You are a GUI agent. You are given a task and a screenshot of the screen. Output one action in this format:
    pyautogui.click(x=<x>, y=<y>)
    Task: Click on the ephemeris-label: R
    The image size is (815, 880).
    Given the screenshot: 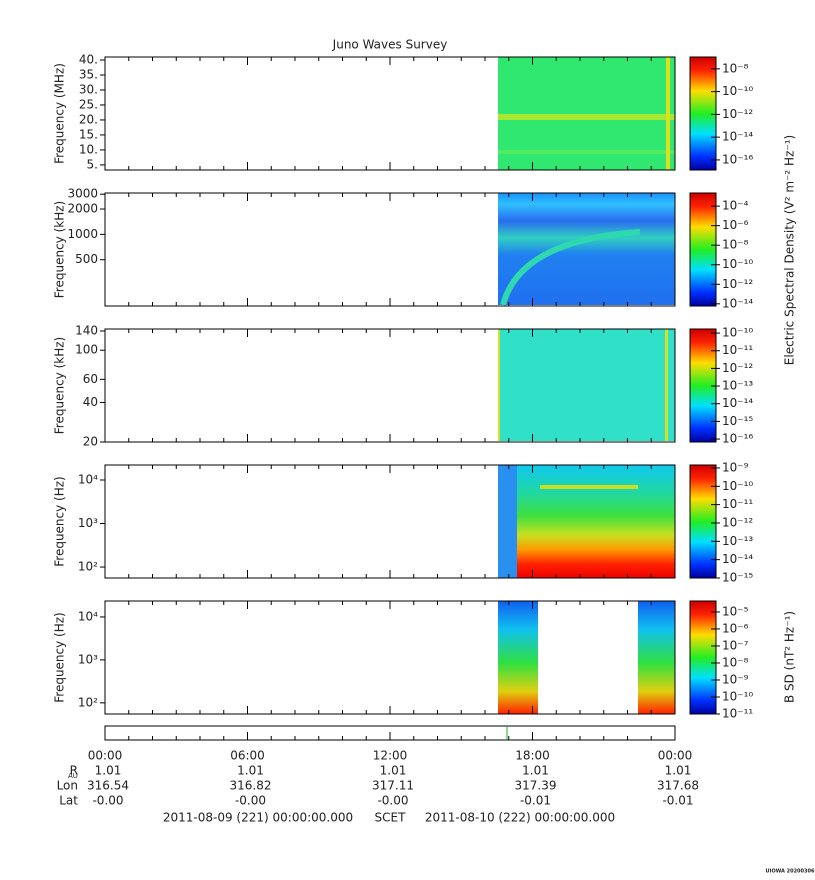 What is the action you would take?
    pyautogui.click(x=74, y=771)
    